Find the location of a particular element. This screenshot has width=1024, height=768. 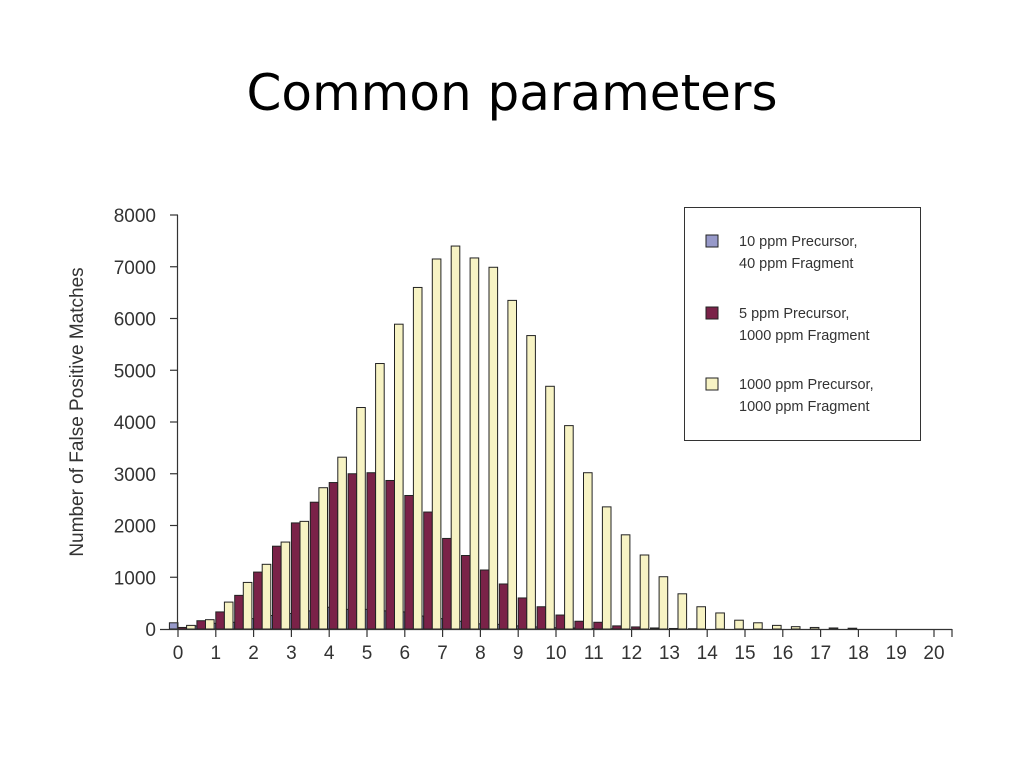

legend-box is located at coordinates (802, 324).